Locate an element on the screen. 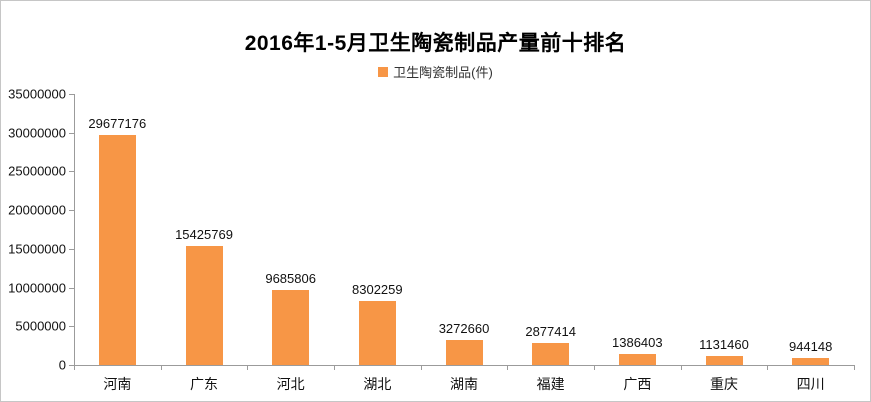 The height and width of the screenshot is (402, 871). chart-title: 2016年1-5月卫生陶瓷制品产量前十排名 is located at coordinates (435, 43).